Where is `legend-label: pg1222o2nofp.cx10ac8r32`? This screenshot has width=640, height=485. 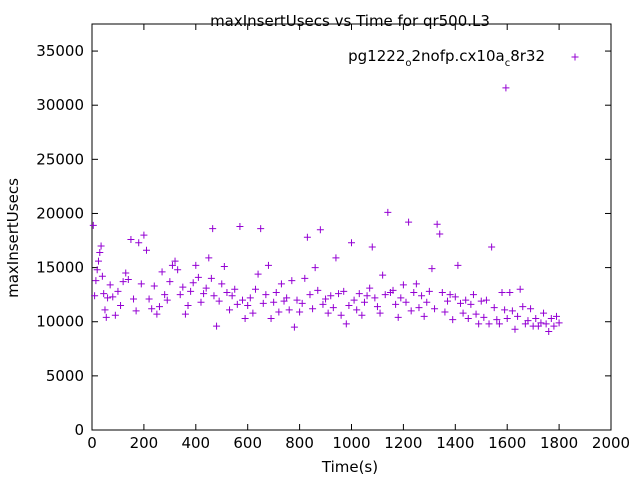 legend-label: pg1222o2nofp.cx10ac8r32 is located at coordinates (446, 58).